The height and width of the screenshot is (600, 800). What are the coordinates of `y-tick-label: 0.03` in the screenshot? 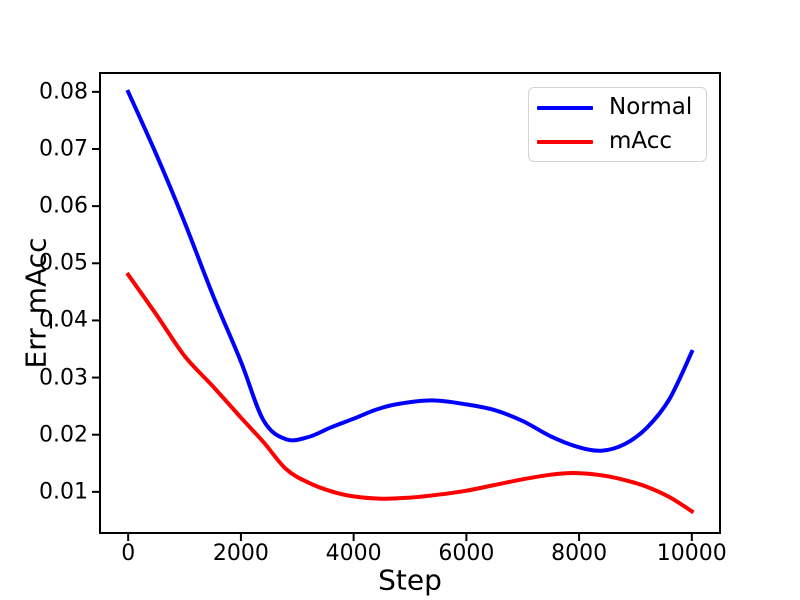 It's located at (63, 378).